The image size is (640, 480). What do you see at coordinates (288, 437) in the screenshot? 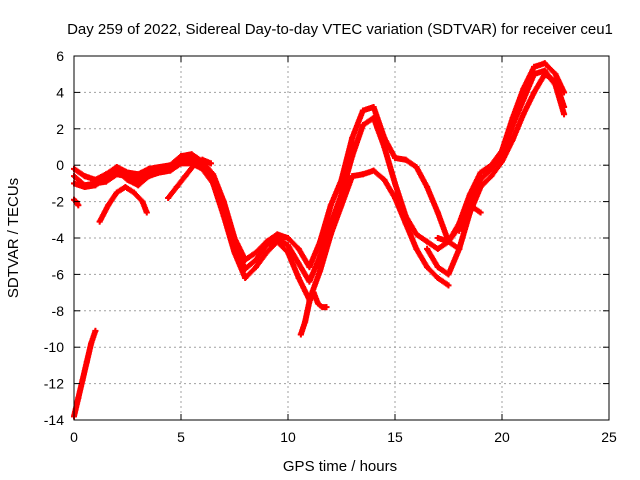
I see `x-tick-label: 10` at bounding box center [288, 437].